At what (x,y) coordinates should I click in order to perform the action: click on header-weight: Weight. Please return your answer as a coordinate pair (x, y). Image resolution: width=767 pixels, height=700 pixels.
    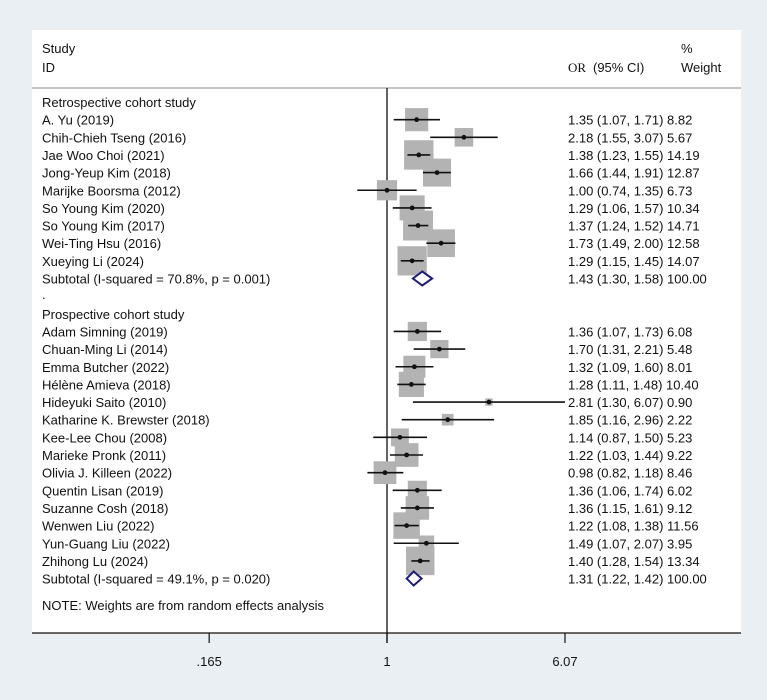
    Looking at the image, I should click on (701, 67).